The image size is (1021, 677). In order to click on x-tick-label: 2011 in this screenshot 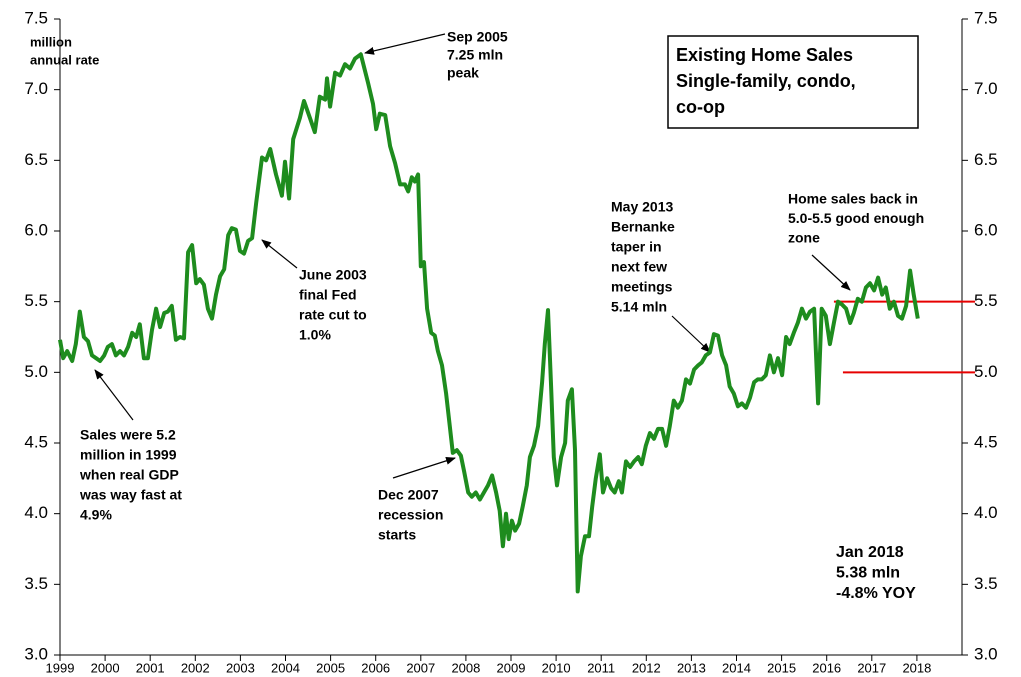, I will do `click(601, 667)`.